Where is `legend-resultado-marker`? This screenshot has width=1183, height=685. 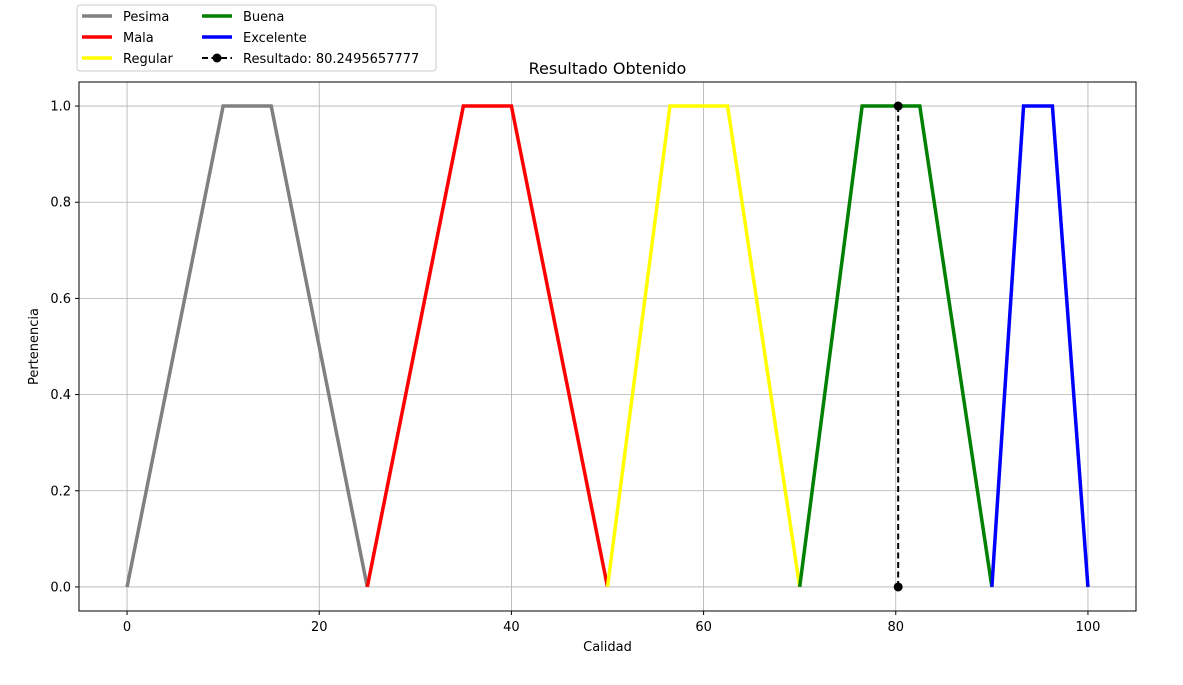 legend-resultado-marker is located at coordinates (217, 58).